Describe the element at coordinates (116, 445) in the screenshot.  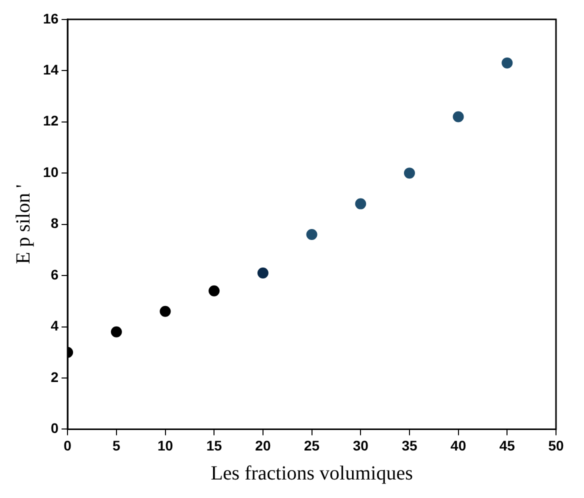
I see `x-tick-label: 5` at that location.